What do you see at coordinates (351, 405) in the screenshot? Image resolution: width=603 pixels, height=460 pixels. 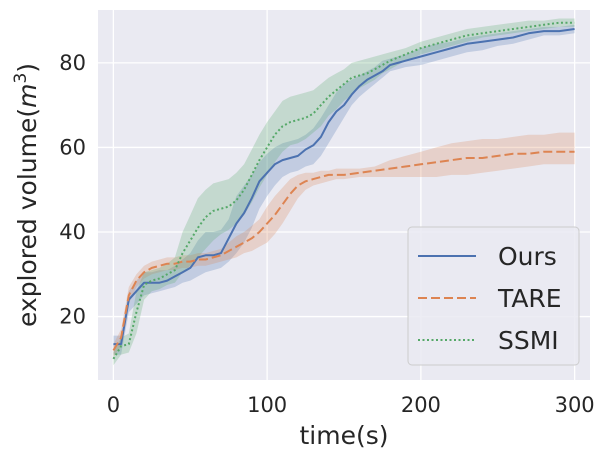 I see `x-axis-ticks: 0 100 200 300` at bounding box center [351, 405].